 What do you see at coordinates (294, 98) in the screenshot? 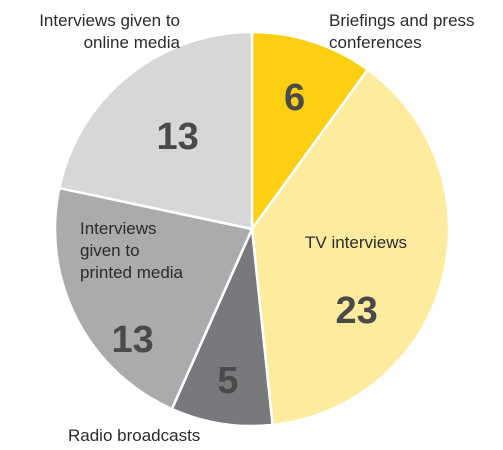
I see `value-label-briefings-and-press-conferences: 6` at bounding box center [294, 98].